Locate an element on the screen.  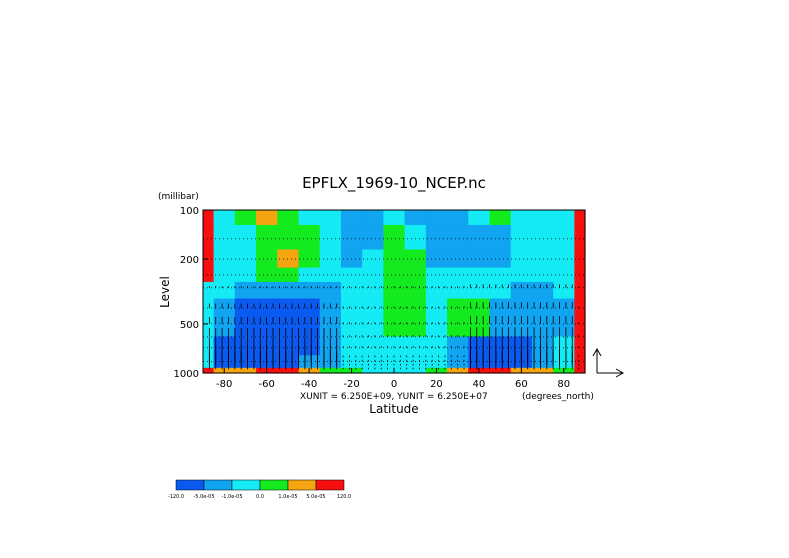
x-tick-label: 0 is located at coordinates (394, 384).